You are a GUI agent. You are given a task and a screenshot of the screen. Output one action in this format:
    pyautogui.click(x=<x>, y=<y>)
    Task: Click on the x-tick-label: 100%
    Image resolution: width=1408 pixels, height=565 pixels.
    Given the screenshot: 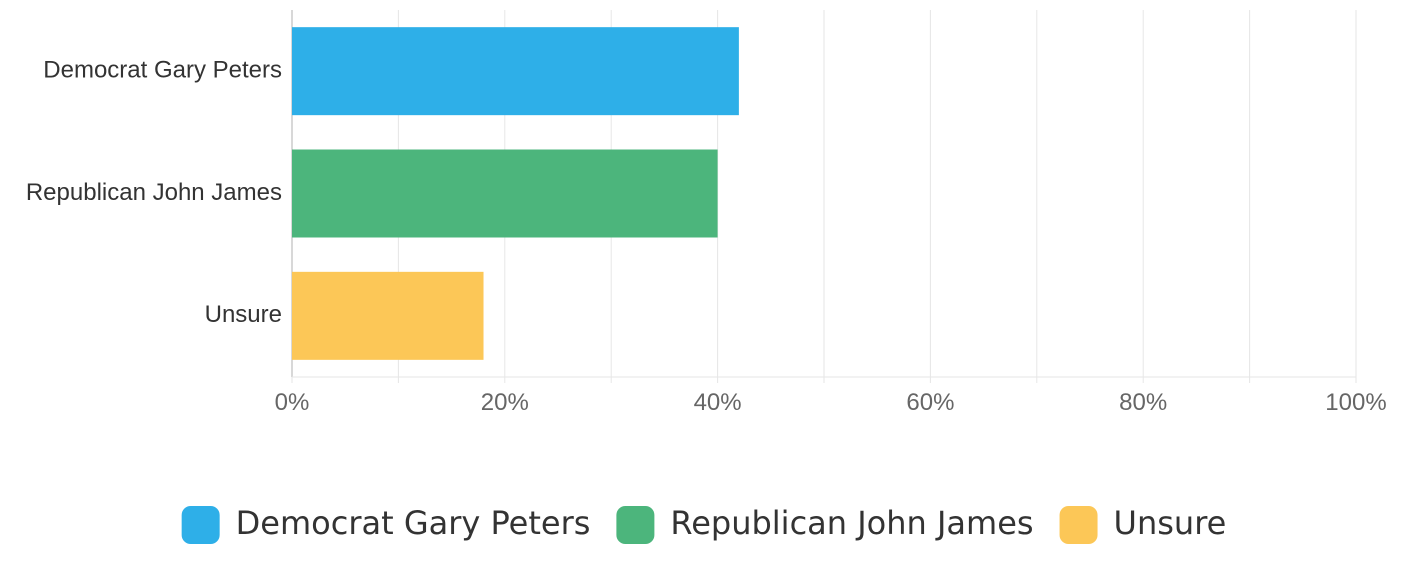 What is the action you would take?
    pyautogui.click(x=1355, y=402)
    